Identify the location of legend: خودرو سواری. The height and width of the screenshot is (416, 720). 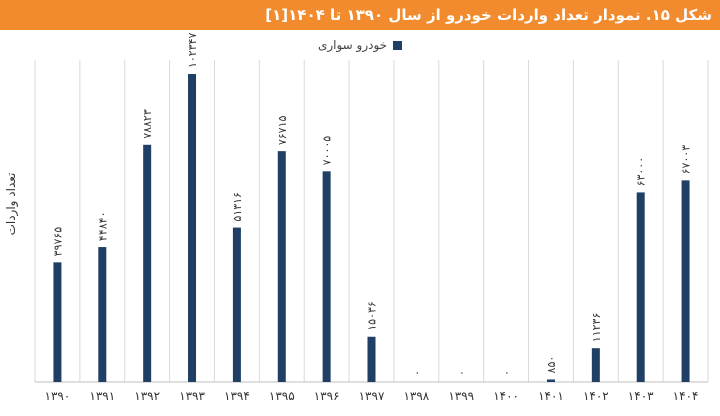
(360, 45).